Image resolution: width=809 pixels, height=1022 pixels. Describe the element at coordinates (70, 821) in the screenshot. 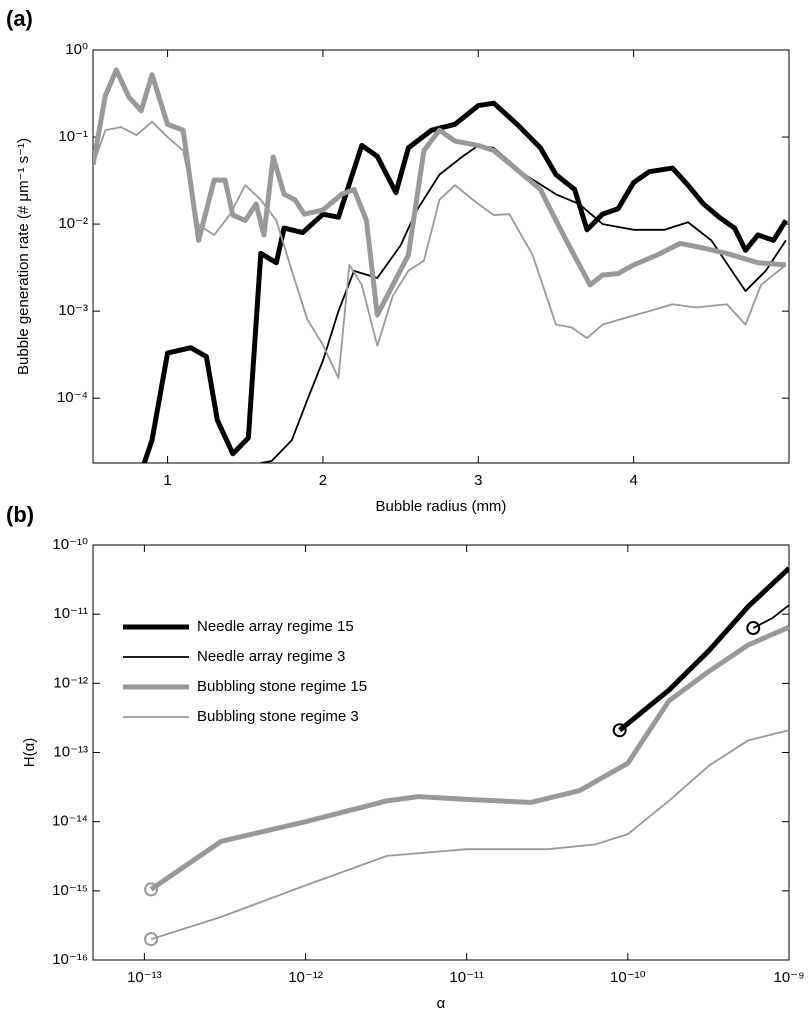

I see `y-tick-label: 10⁻¹⁴` at that location.